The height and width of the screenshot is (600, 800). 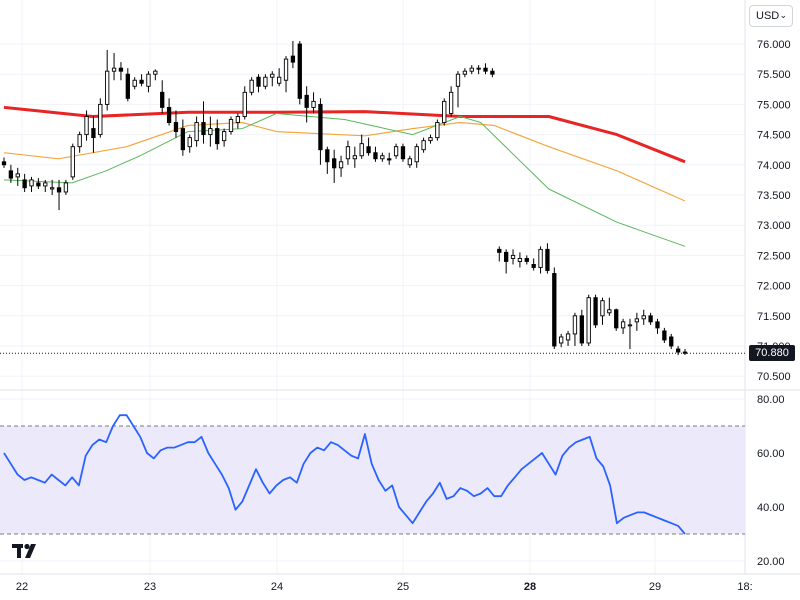 I want to click on price-tick-label: 72.000, so click(x=774, y=287).